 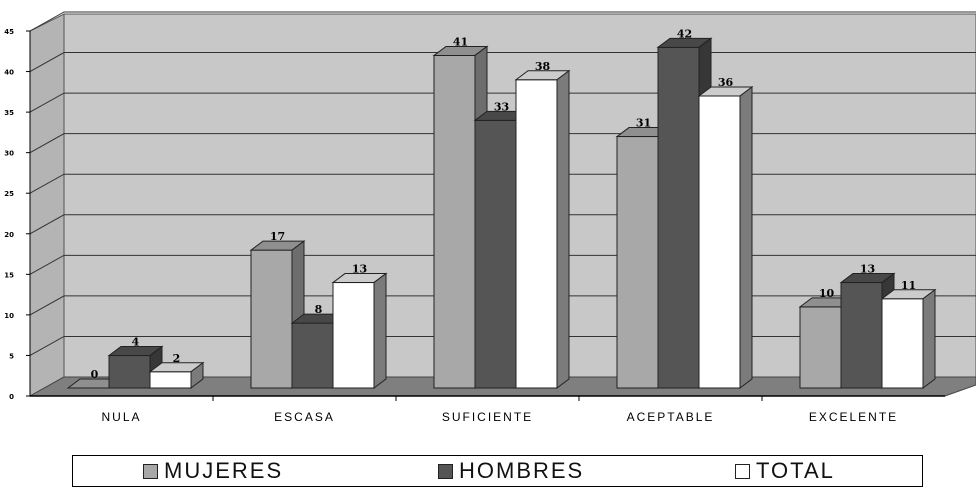 What do you see at coordinates (445, 471) in the screenshot?
I see `legend-swatch-hombres` at bounding box center [445, 471].